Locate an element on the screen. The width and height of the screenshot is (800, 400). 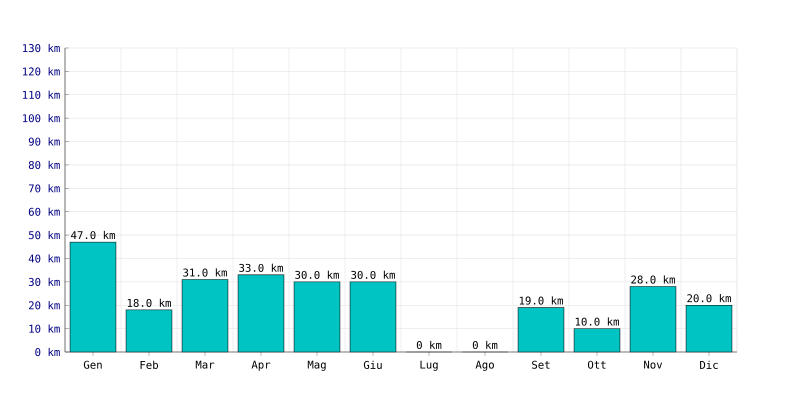
x-tick-label: Ago is located at coordinates (485, 365).